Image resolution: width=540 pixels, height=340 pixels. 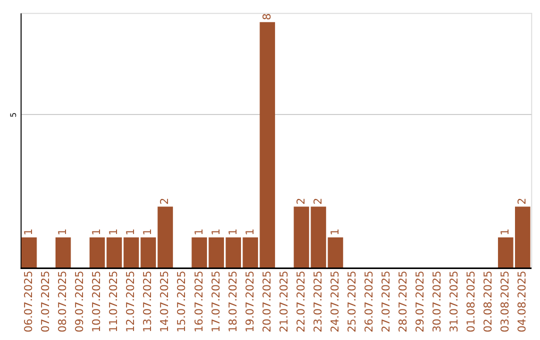 I want to click on data-label: 8, so click(x=267, y=16).